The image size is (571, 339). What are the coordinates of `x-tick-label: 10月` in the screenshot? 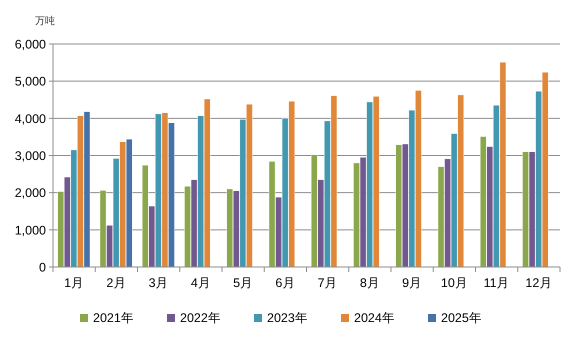 It's located at (454, 283).